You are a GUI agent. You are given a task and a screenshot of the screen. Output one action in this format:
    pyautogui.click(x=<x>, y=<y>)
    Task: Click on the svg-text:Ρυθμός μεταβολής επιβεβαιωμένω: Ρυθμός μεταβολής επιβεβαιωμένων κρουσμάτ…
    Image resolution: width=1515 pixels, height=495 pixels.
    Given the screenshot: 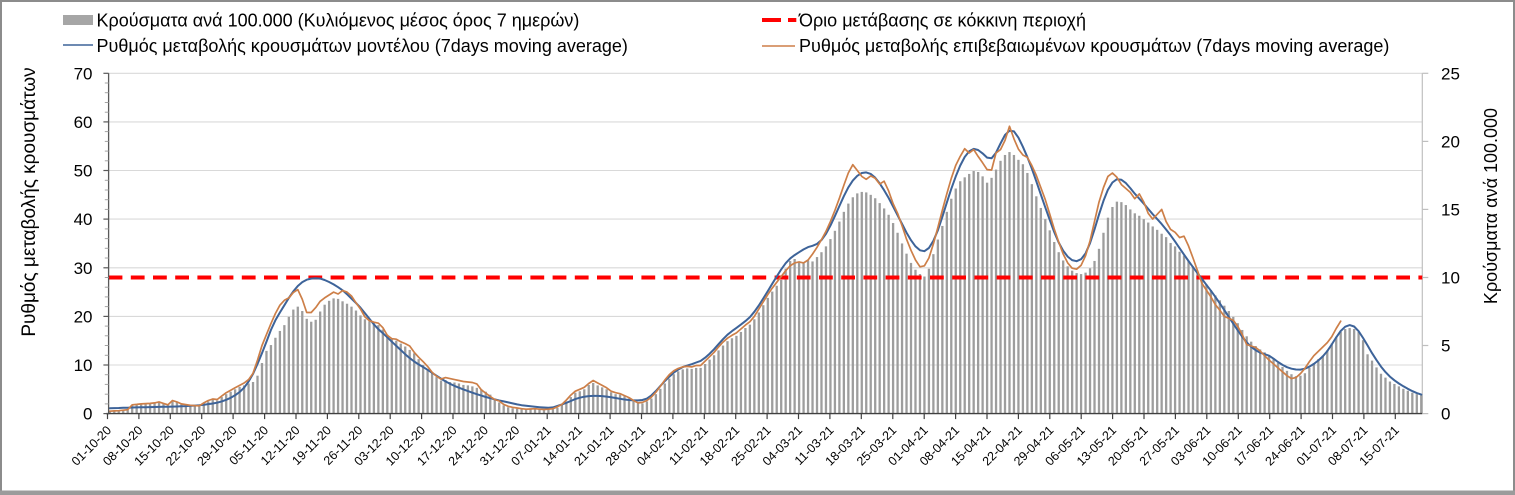 What is the action you would take?
    pyautogui.click(x=1094, y=46)
    